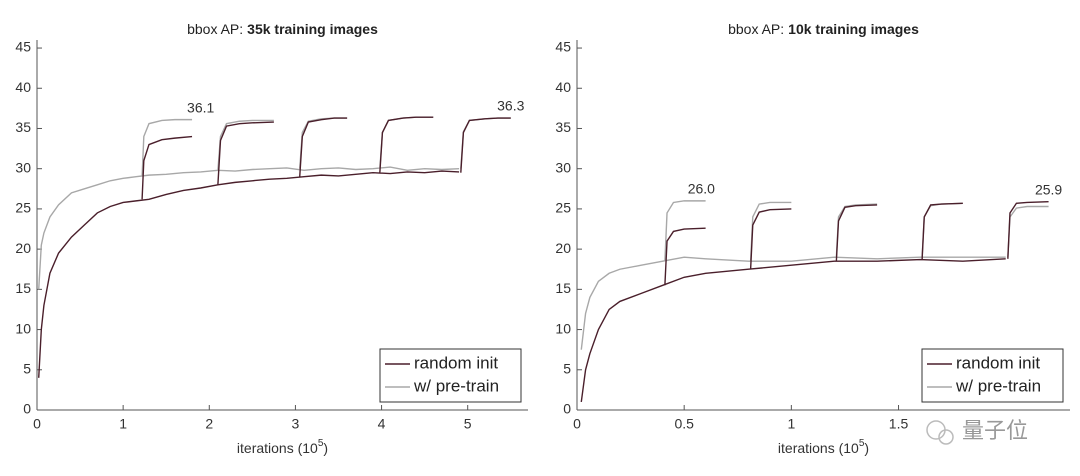  I want to click on annotation: 36.1, so click(200, 107).